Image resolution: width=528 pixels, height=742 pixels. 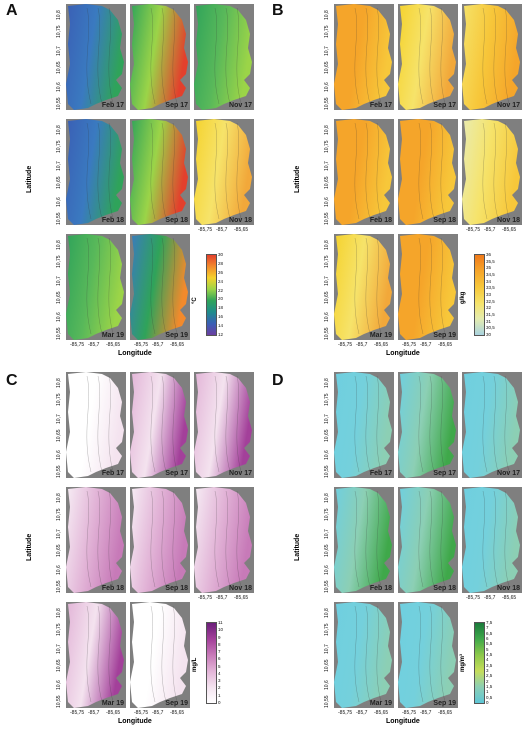 I want to click on legend-tick-label: 24, so click(x=221, y=281).